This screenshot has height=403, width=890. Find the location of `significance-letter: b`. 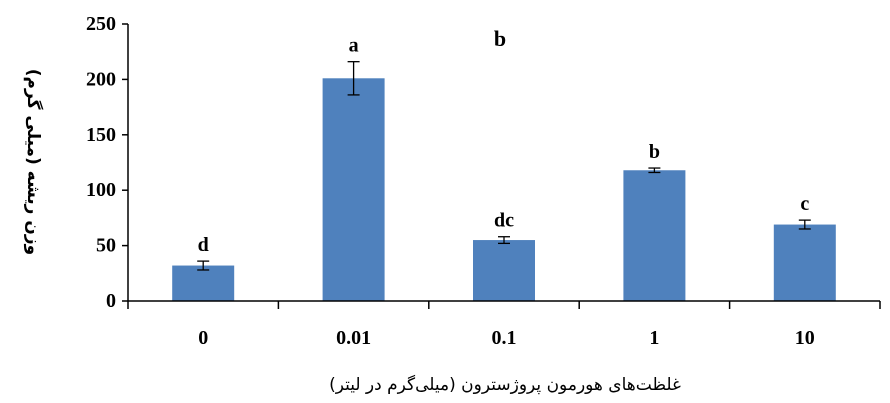

significance-letter: b is located at coordinates (654, 152).